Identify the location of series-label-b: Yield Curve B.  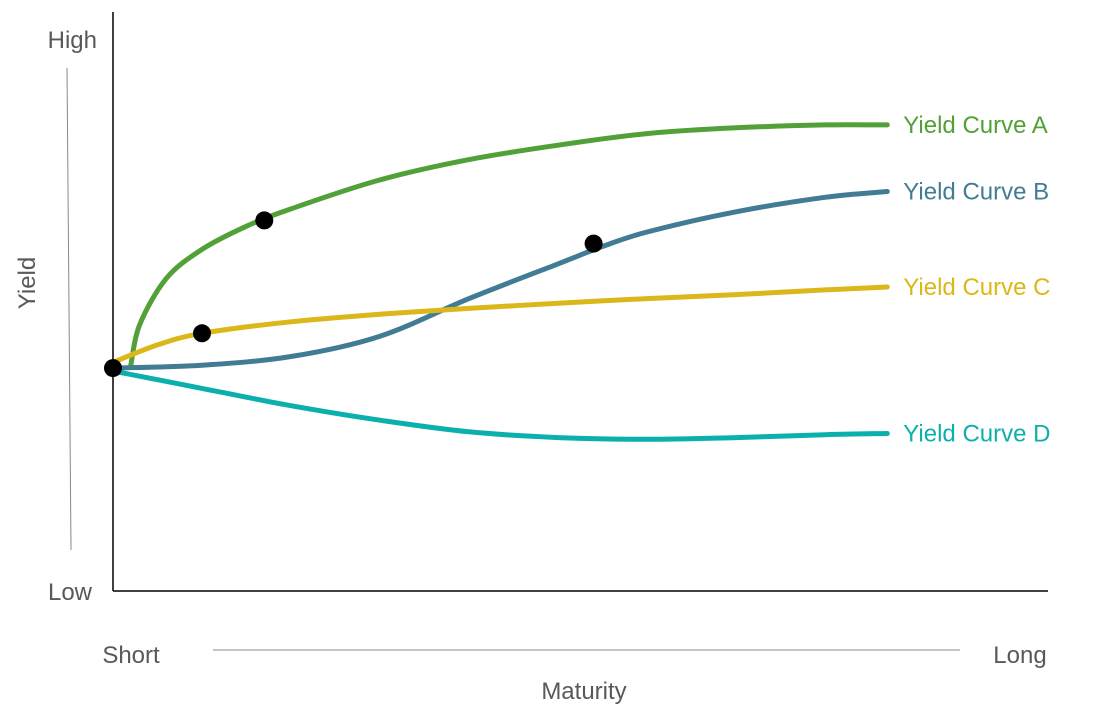
(976, 192).